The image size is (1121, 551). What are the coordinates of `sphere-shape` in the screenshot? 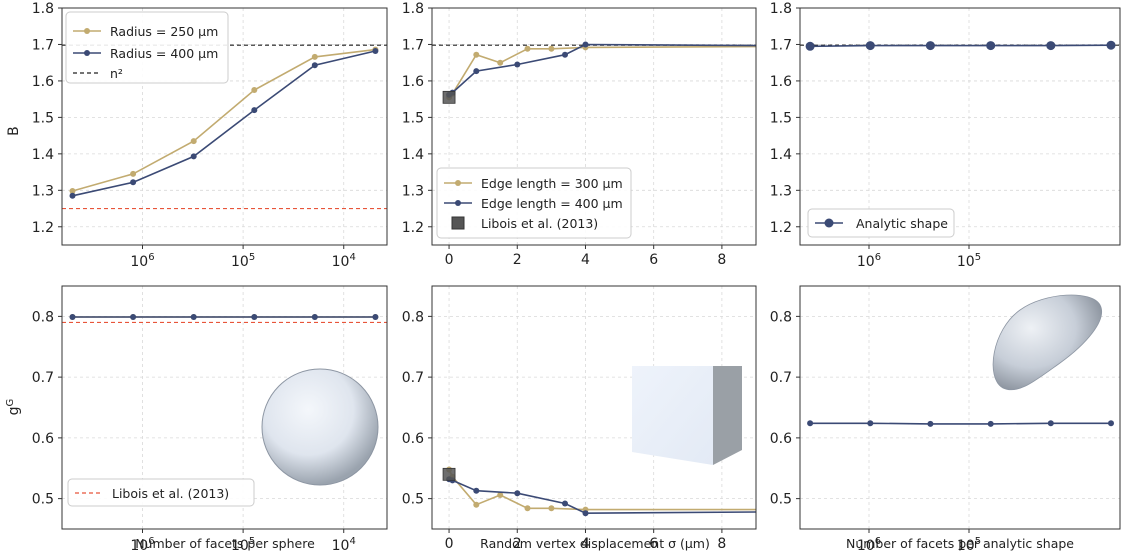 It's located at (320, 427).